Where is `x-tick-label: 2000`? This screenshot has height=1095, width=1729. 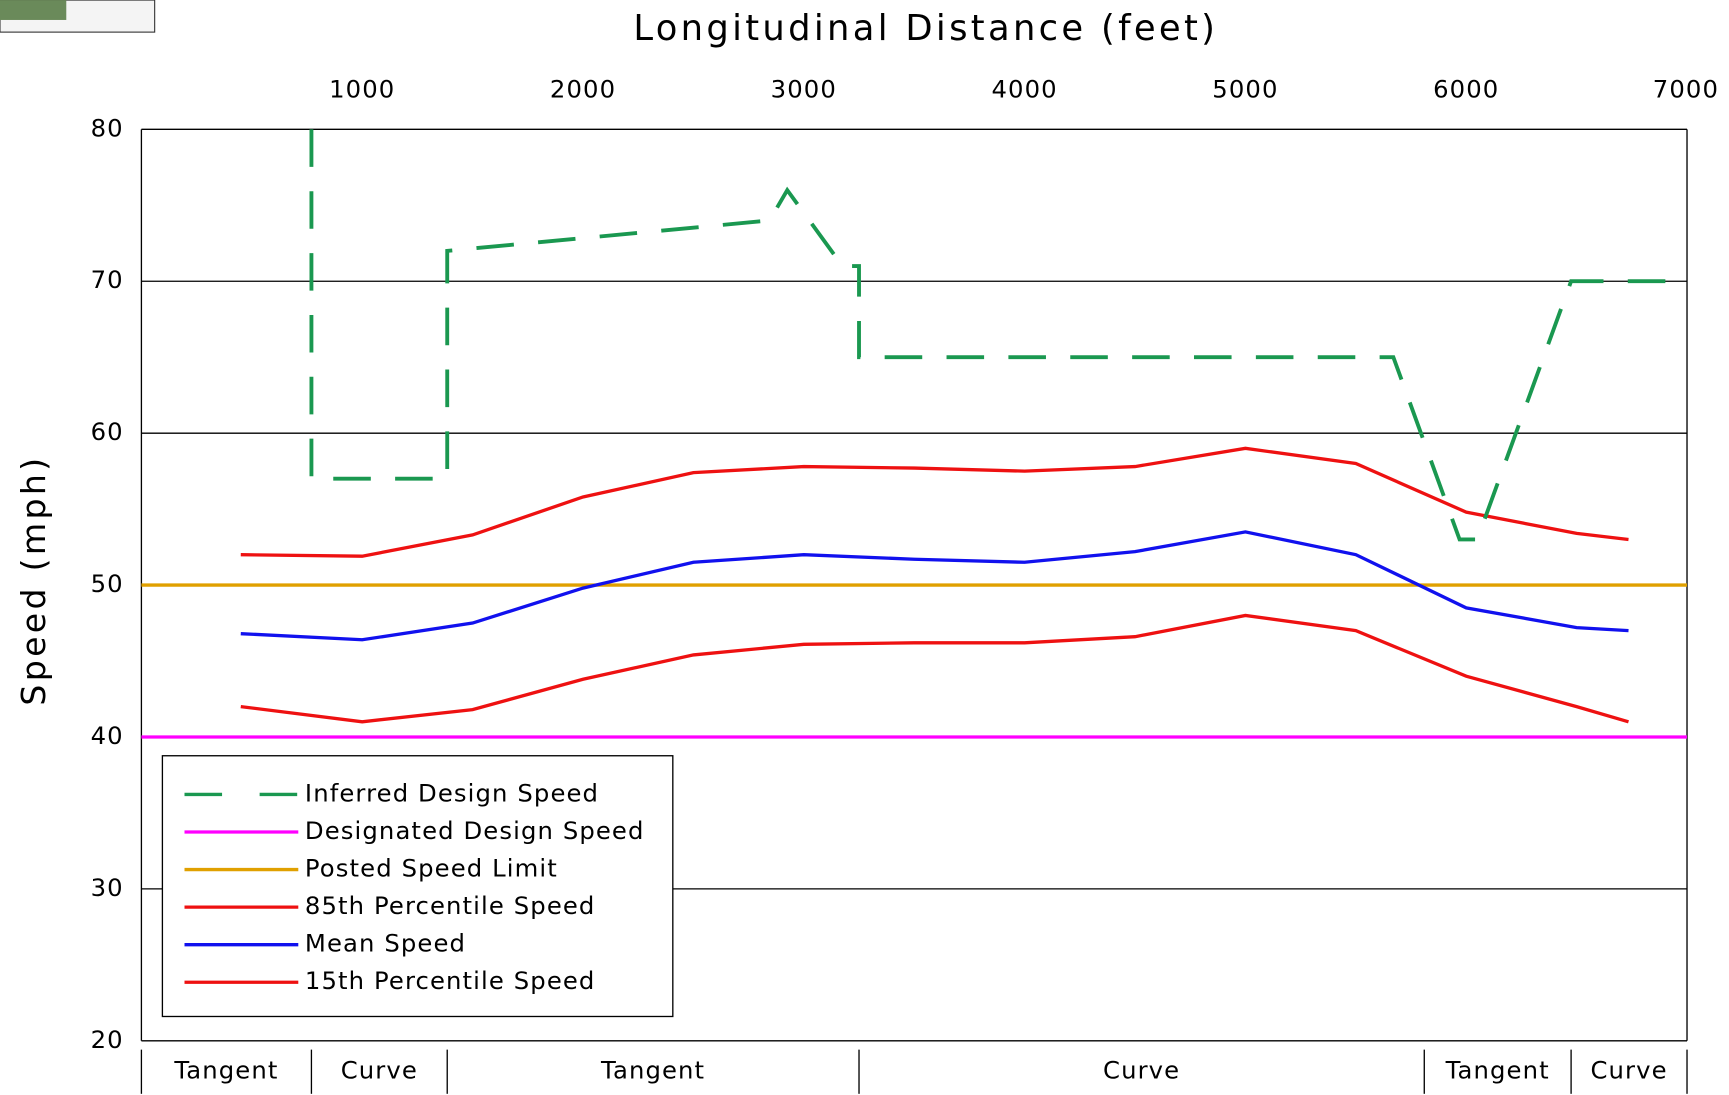
x-tick-label: 2000 is located at coordinates (583, 89).